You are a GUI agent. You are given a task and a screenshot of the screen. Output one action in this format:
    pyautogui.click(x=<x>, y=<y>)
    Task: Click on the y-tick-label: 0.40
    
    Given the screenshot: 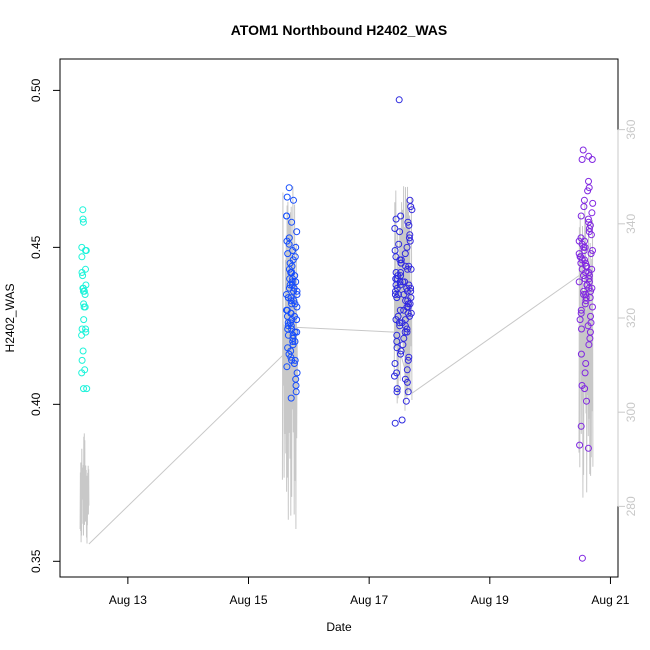 What is the action you would take?
    pyautogui.click(x=36, y=404)
    